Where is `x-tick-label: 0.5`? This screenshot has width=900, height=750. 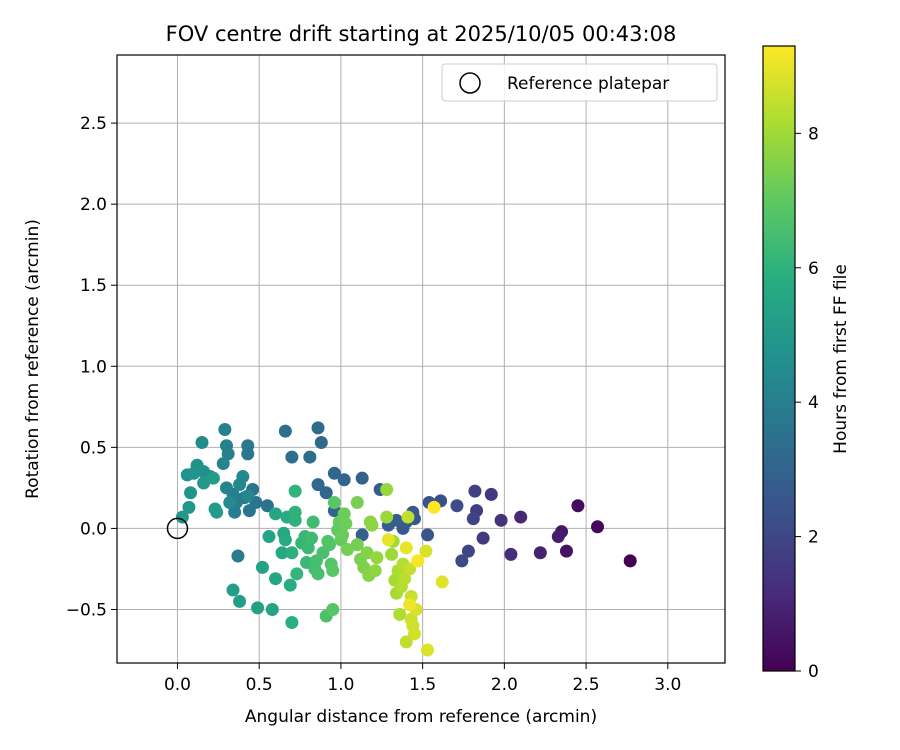 x-tick-label: 0.5 is located at coordinates (259, 685).